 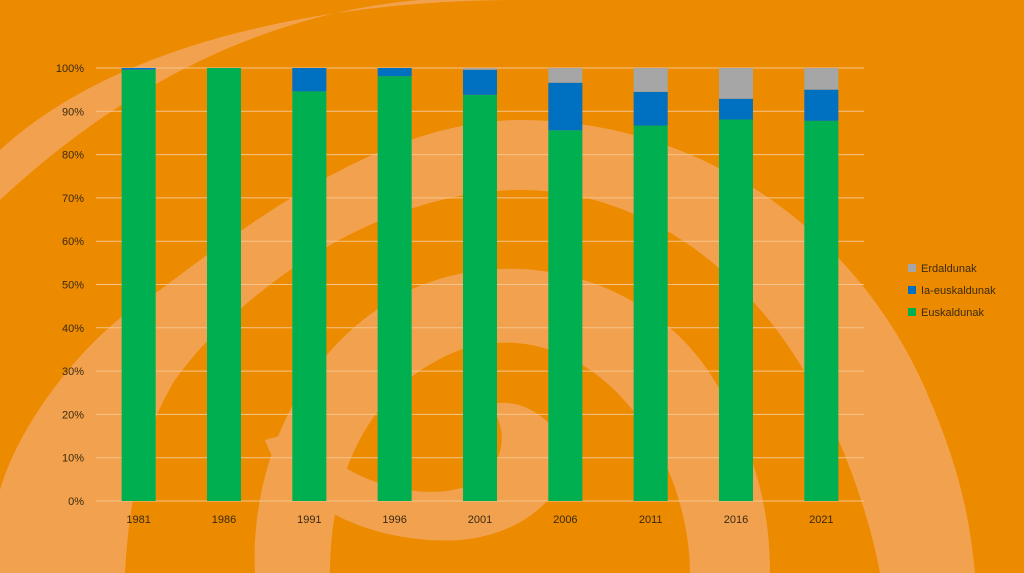 I want to click on x-axis-ticks: 1981 1986 1991 1996 2001 2006 2011 2016 2021, so click(x=479, y=520).